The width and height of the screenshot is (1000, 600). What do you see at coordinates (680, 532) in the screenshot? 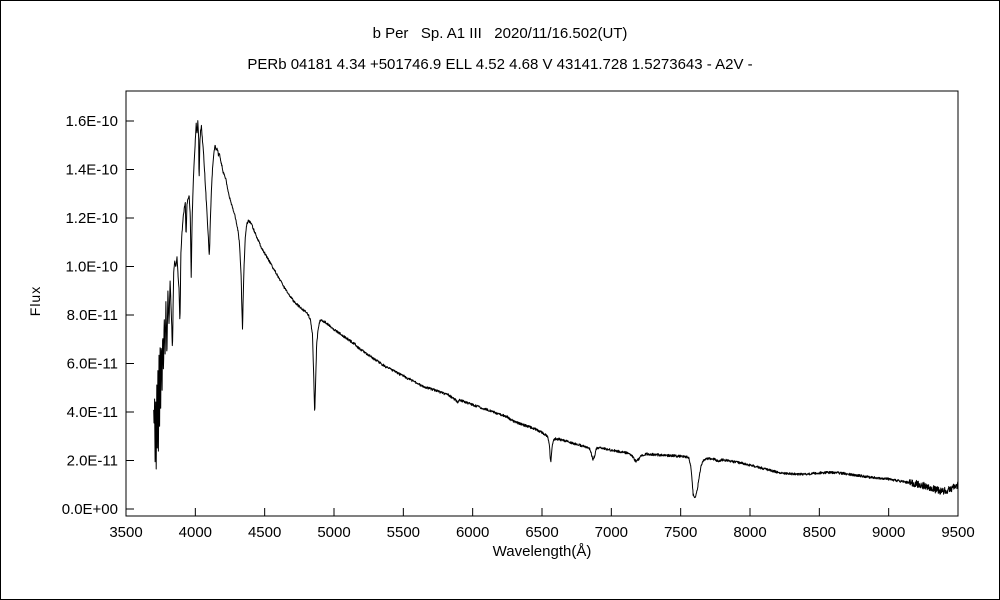
I see `x-tick-label: 7500` at bounding box center [680, 532].